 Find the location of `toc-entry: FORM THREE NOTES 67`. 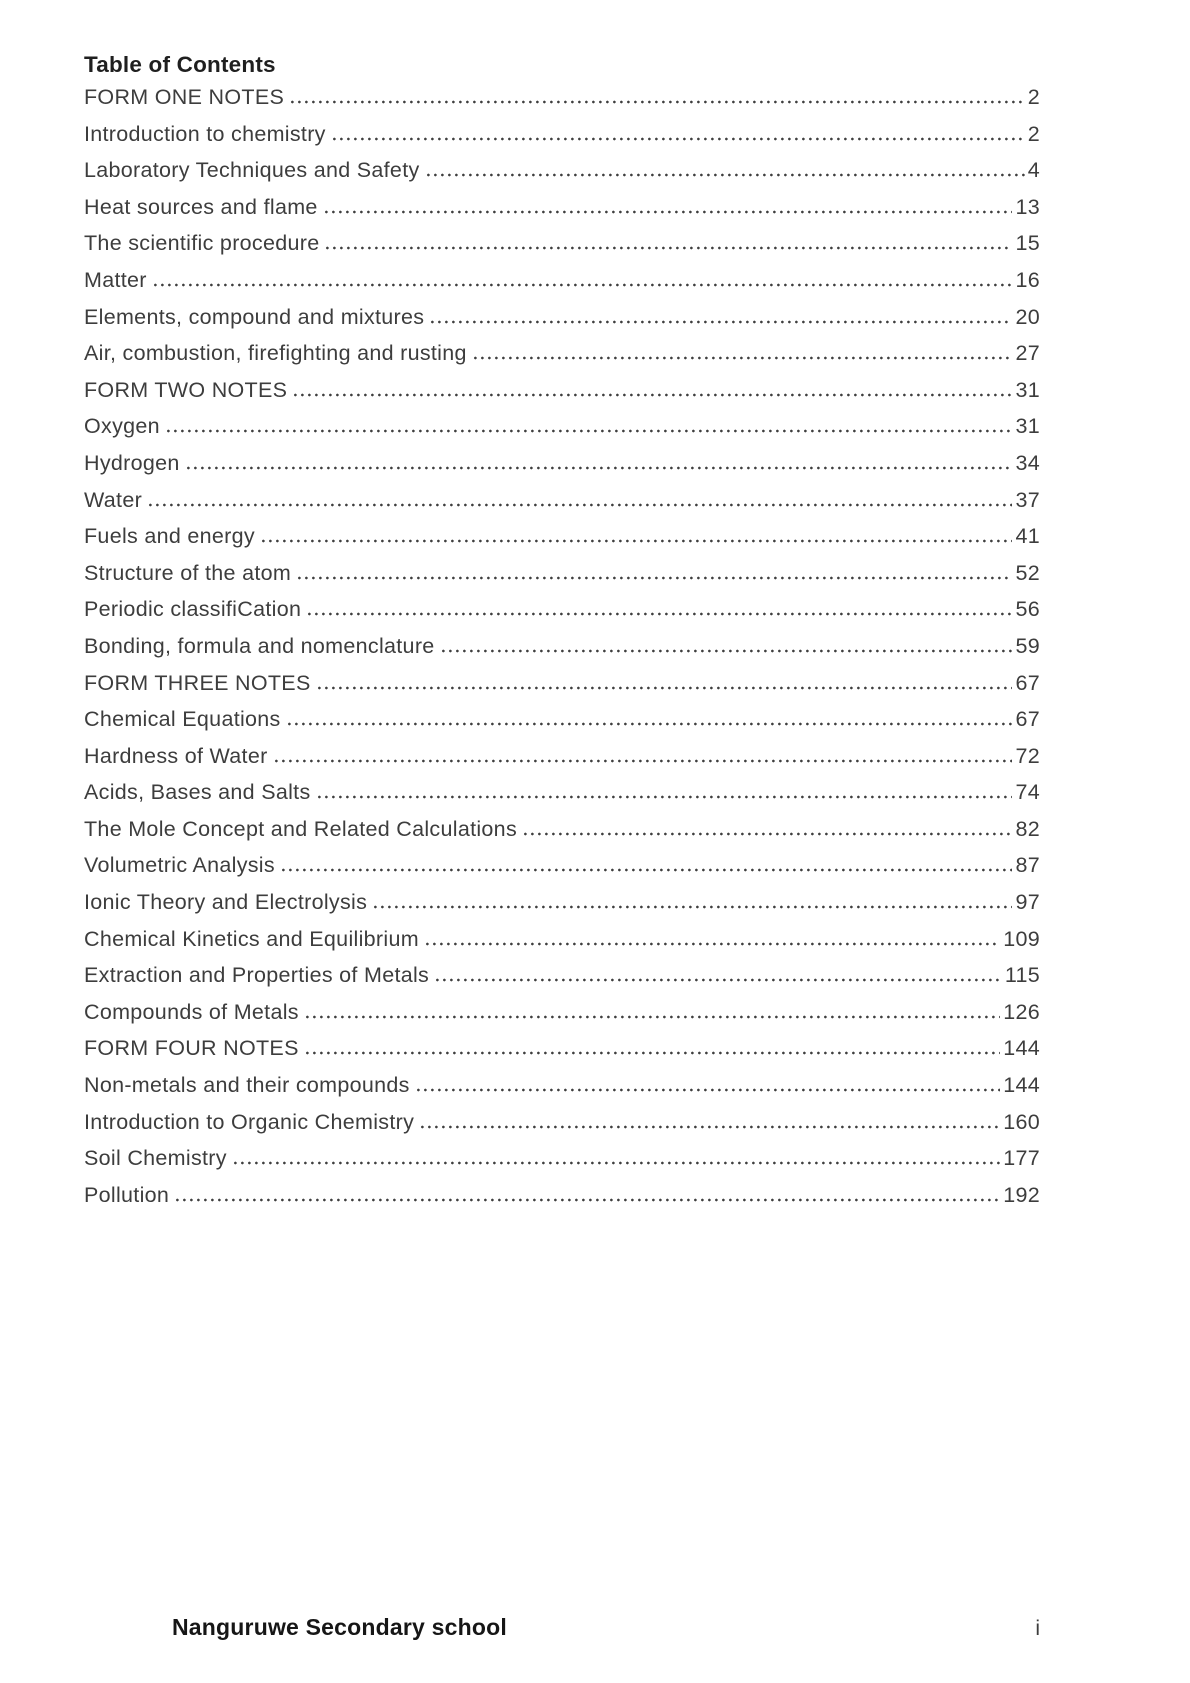

toc-entry: FORM THREE NOTES 67 is located at coordinates (562, 689).